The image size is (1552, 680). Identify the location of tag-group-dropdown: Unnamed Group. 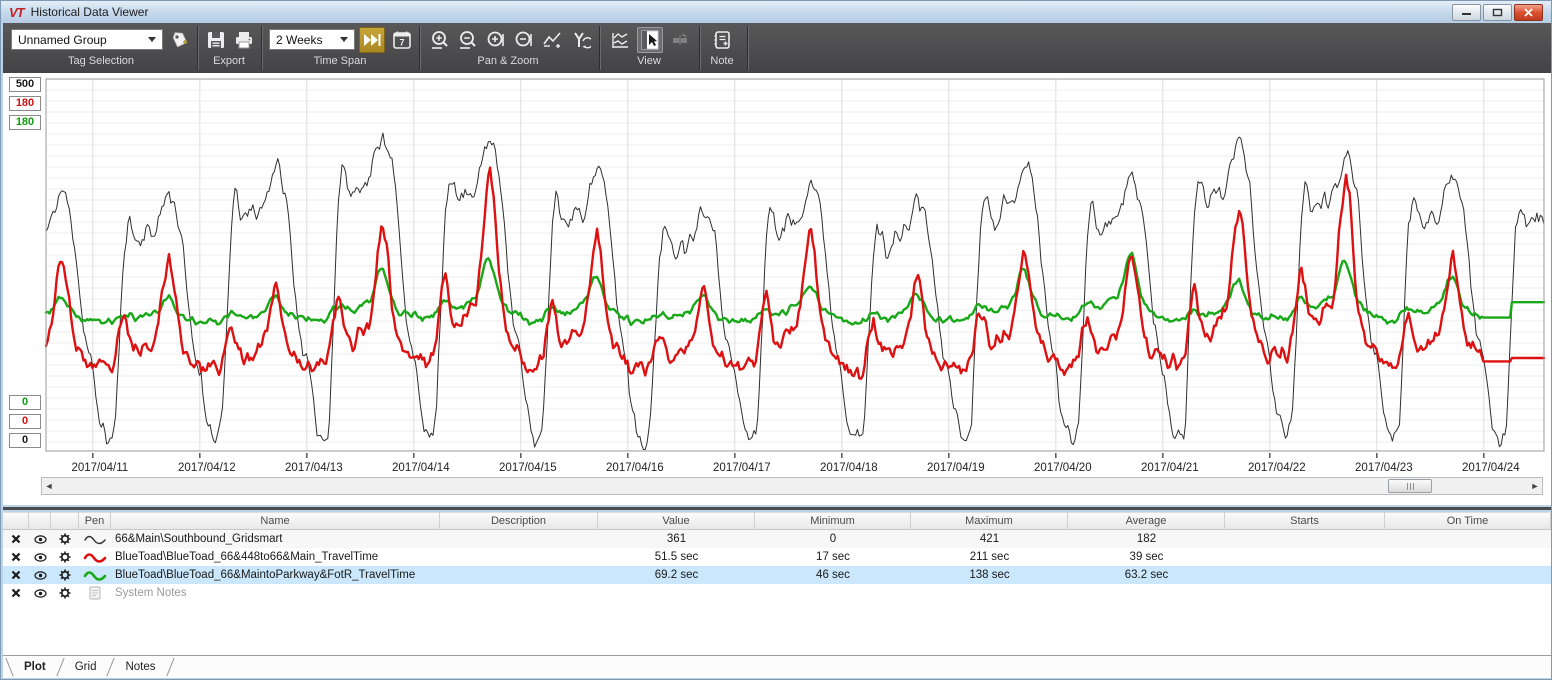
(87, 39).